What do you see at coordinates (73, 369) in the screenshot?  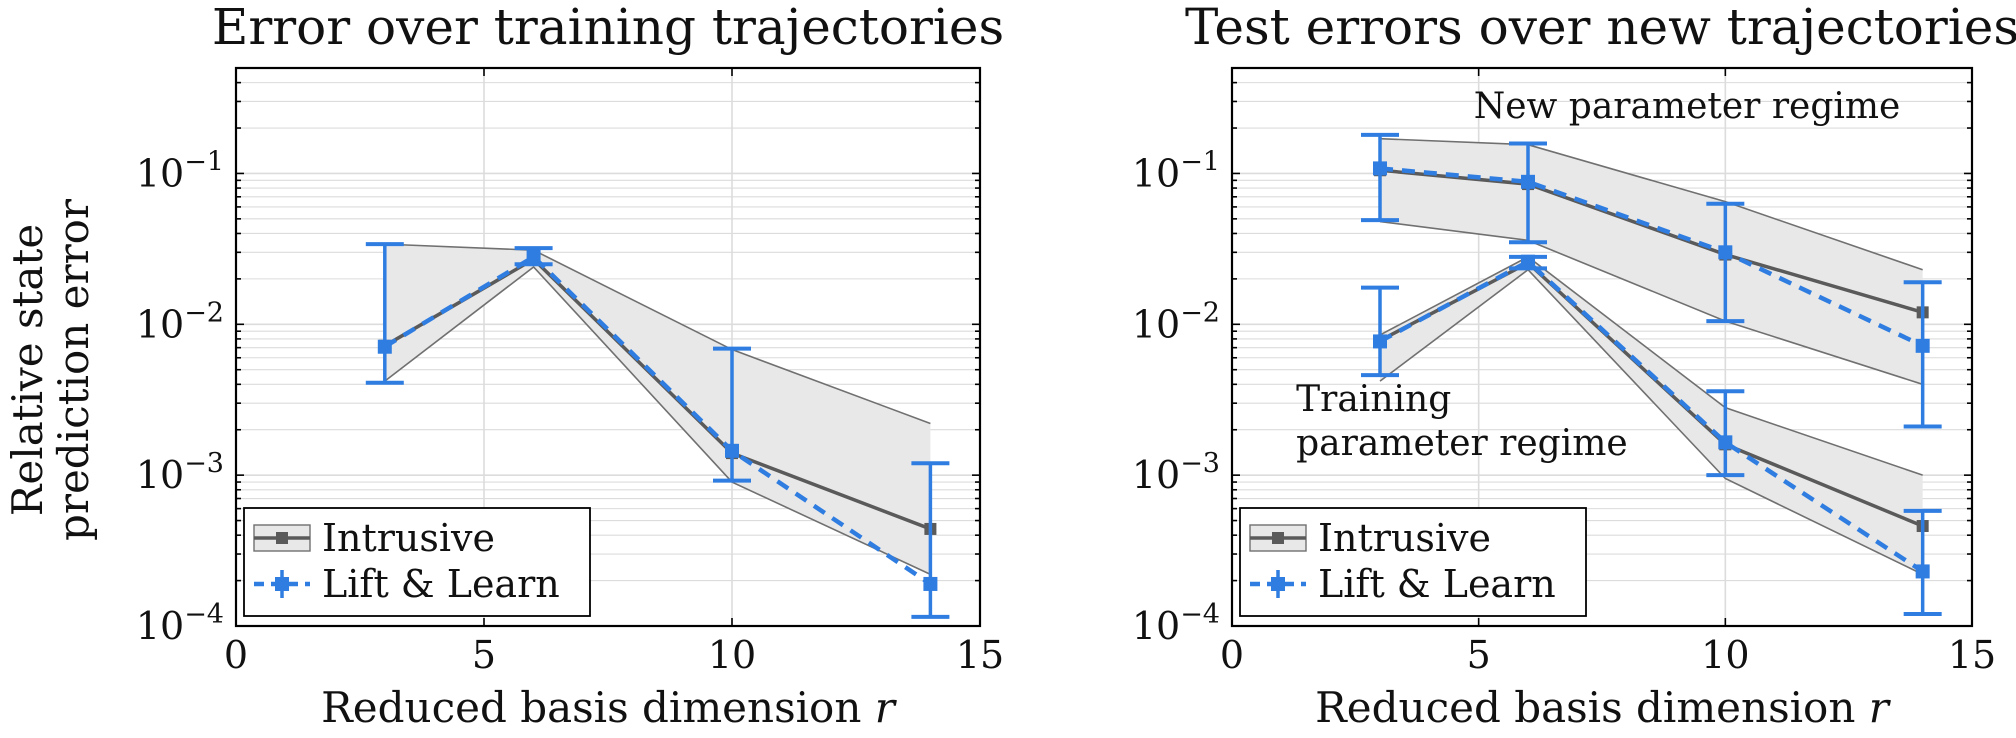 I see `y-axis-label-line-2: prediction error` at bounding box center [73, 369].